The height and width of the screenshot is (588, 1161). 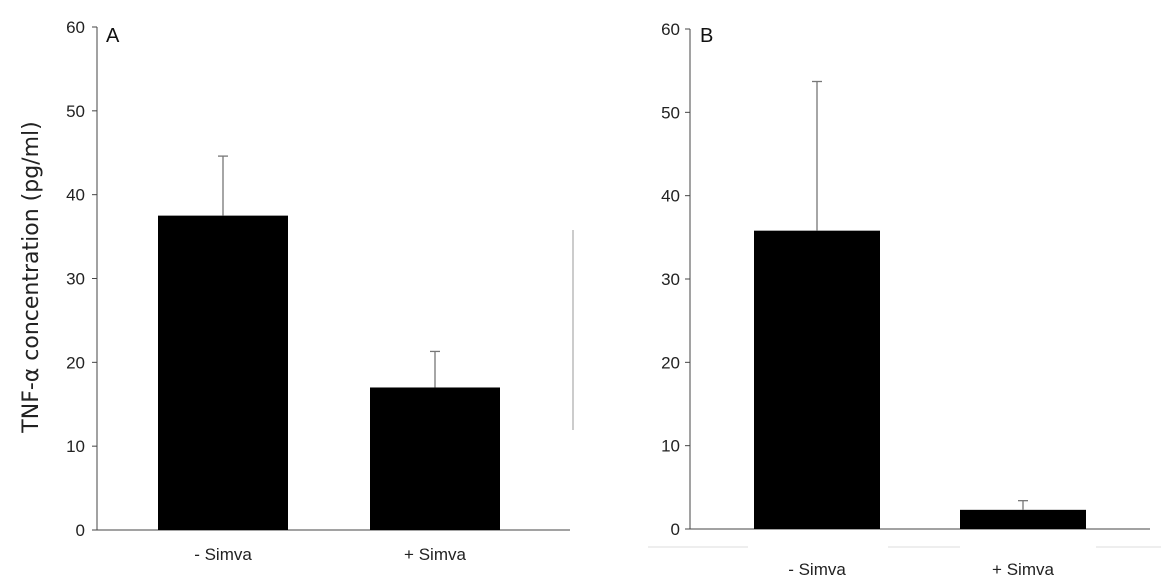 I want to click on panel-label: A, so click(x=113, y=36).